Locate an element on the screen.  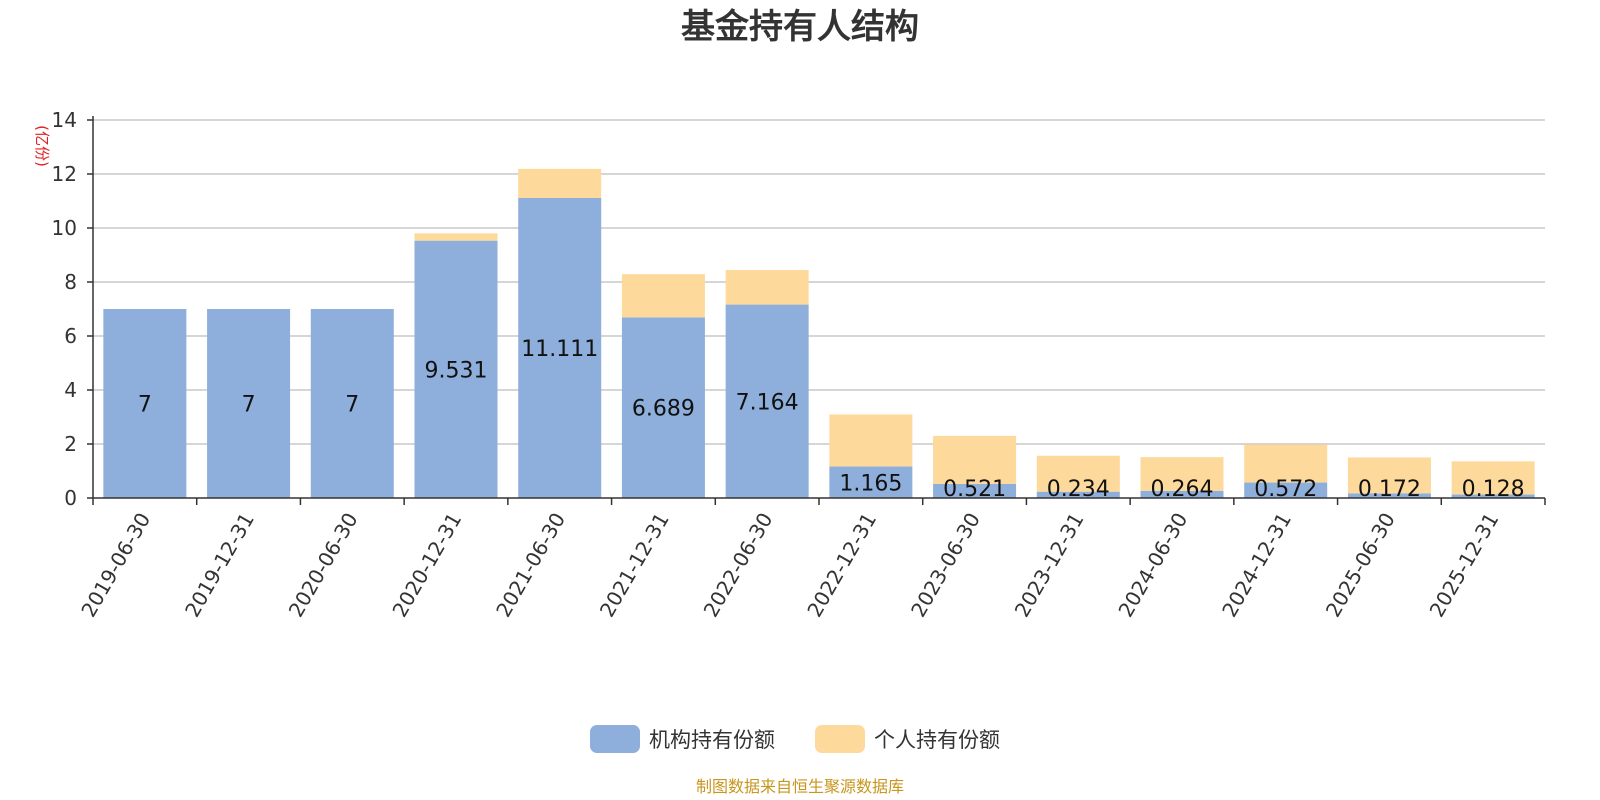
source-note: 制图数据来自恒生聚源数据库 is located at coordinates (800, 786).